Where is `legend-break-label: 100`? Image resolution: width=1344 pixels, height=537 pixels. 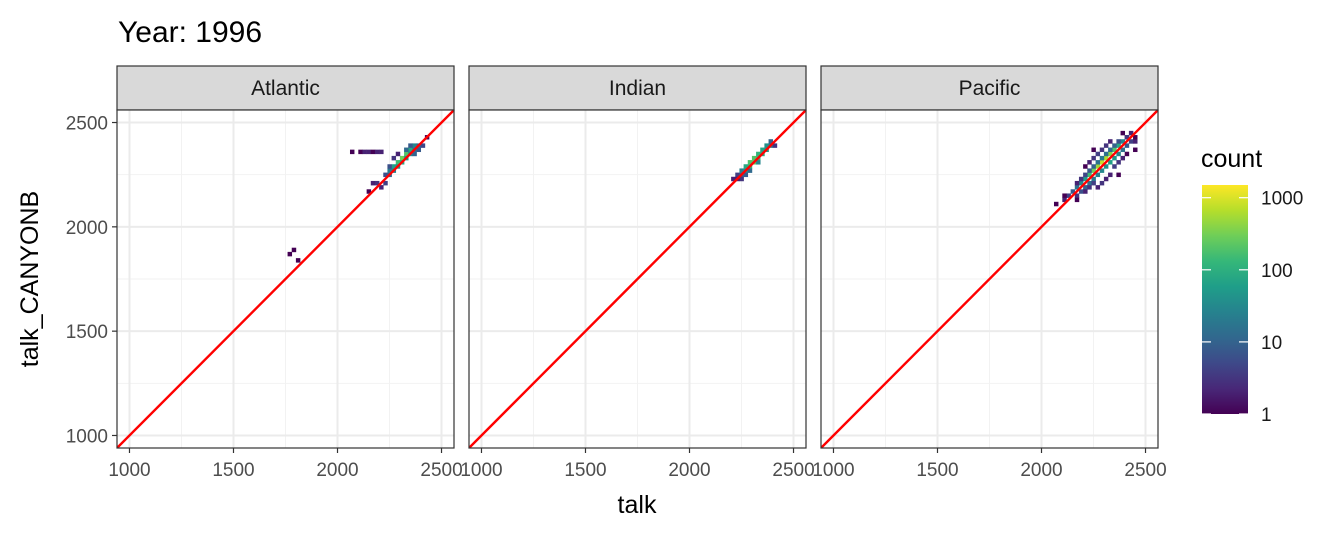 legend-break-label: 100 is located at coordinates (1277, 271).